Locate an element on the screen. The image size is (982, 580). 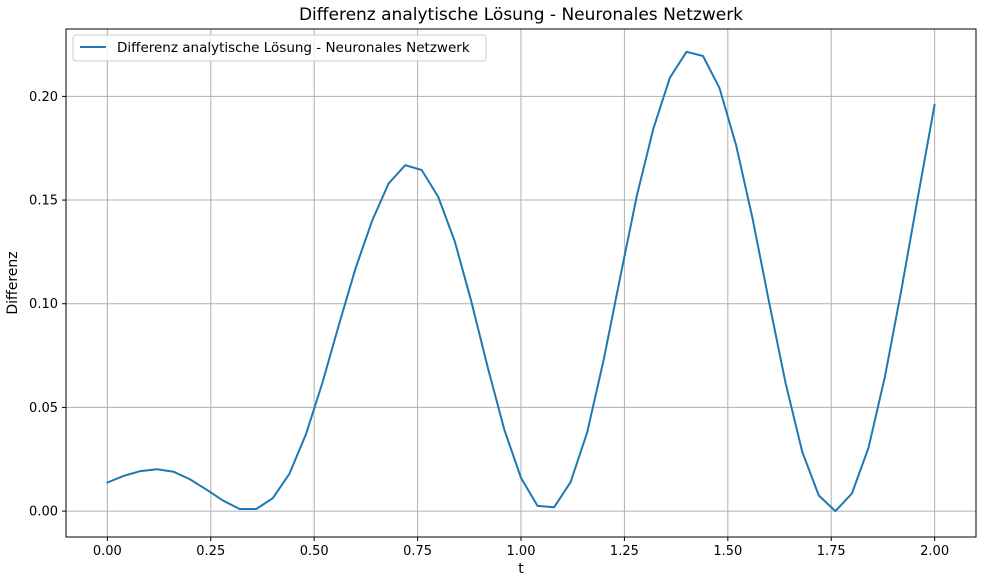
x-axis-title: t is located at coordinates (521, 569).